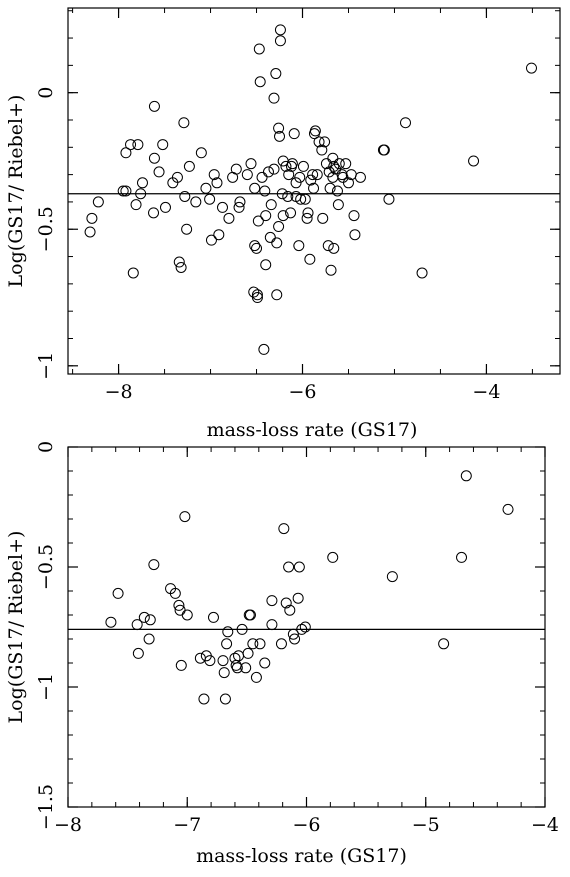 This screenshot has width=570, height=877. Describe the element at coordinates (46, 807) in the screenshot. I see `y-tick-label: −1.5` at that location.